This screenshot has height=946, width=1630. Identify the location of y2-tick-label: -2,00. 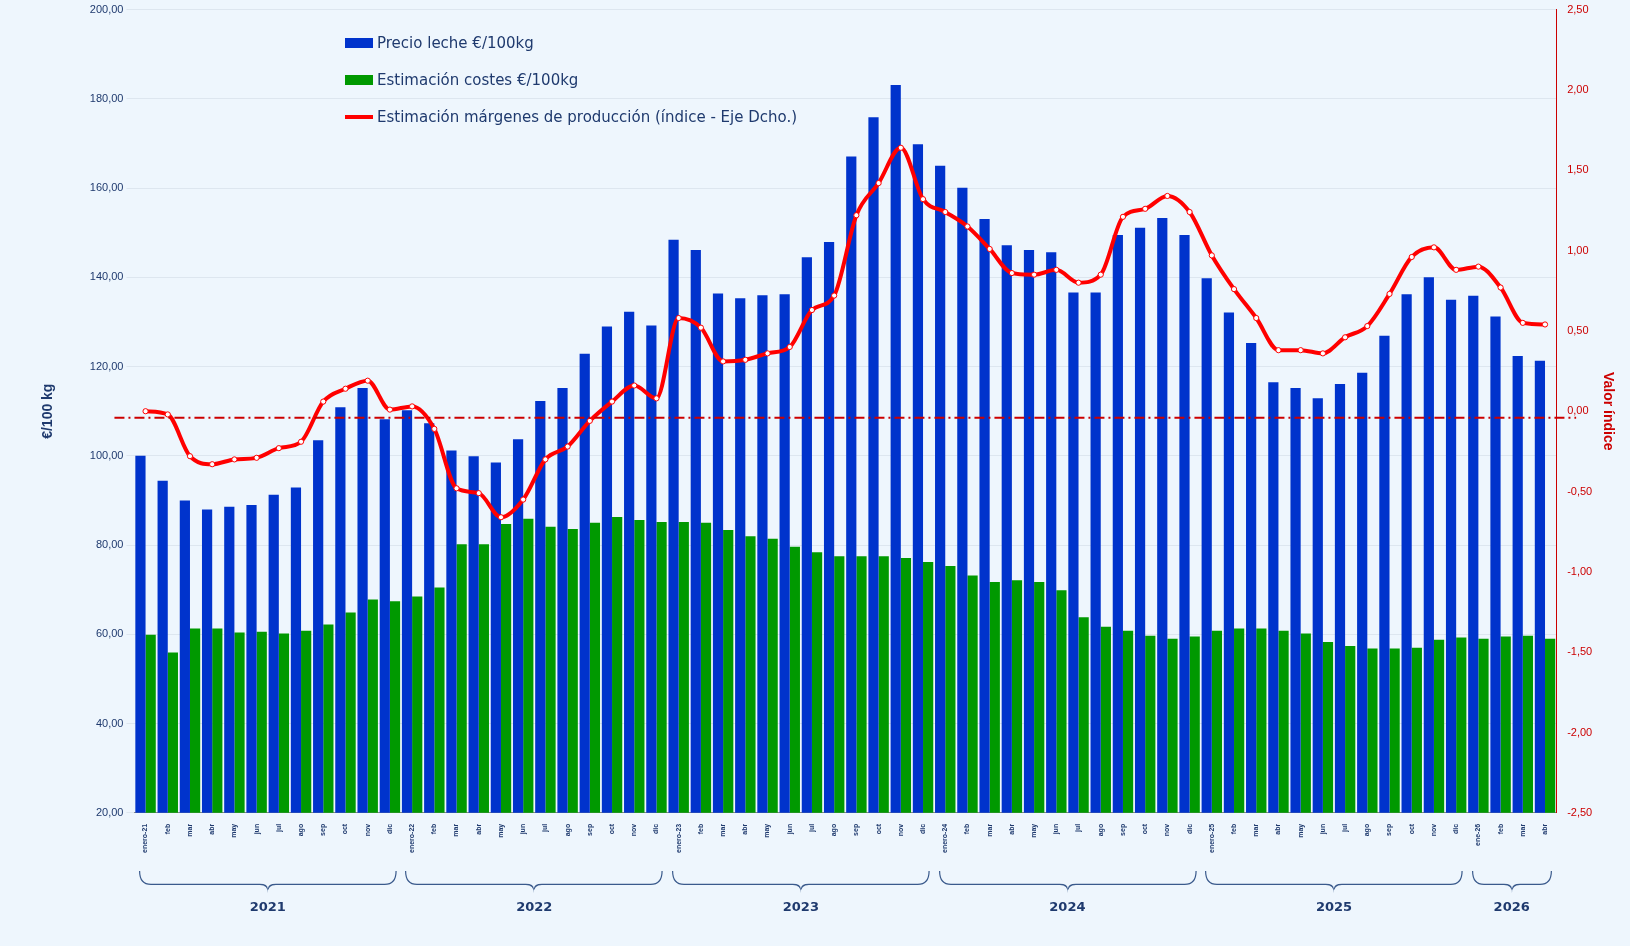
(1580, 731).